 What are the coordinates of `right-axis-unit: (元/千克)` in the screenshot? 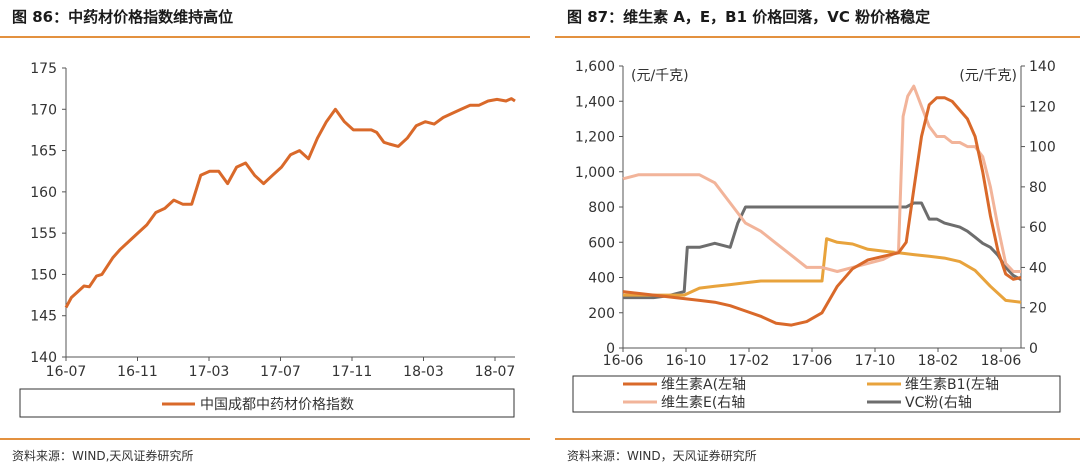 It's located at (988, 76).